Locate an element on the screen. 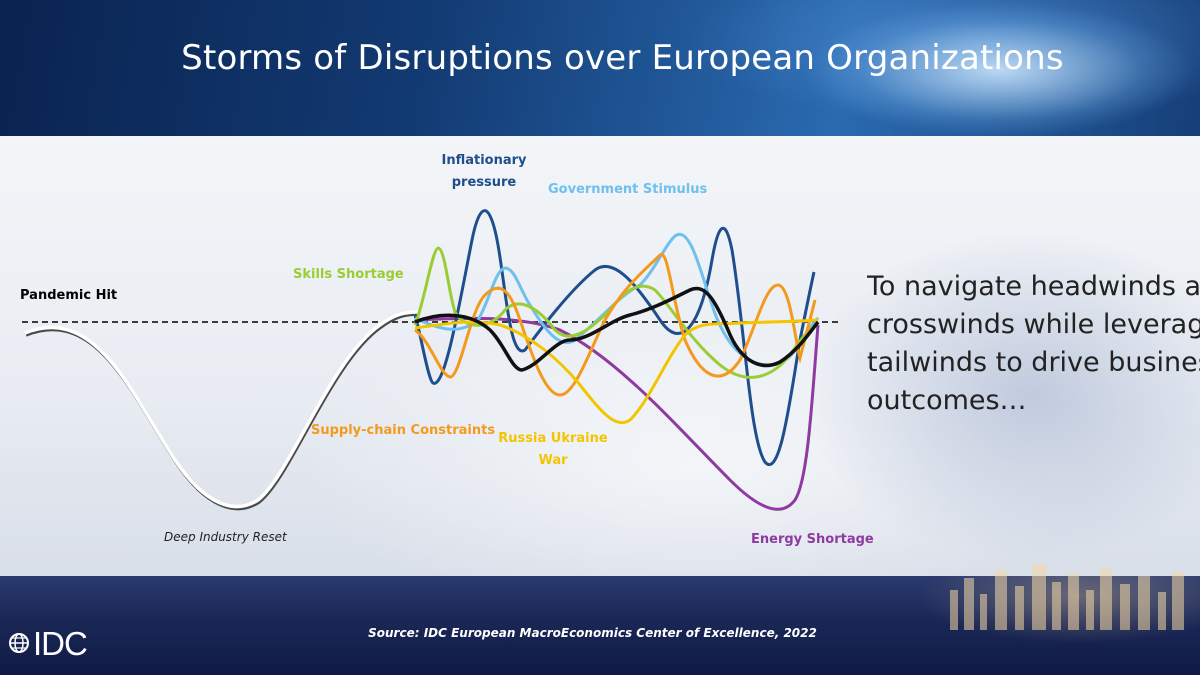 This screenshot has height=675, width=1200. label-supply-chain-constraints: Supply-chain Constraints is located at coordinates (403, 430).